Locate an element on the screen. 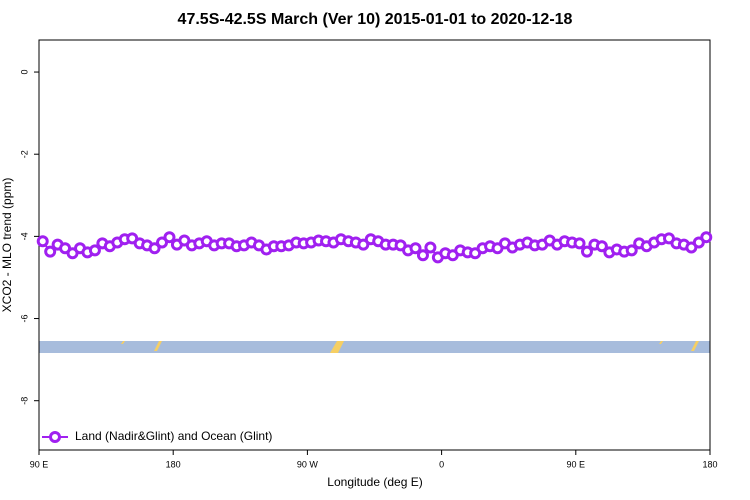  legend: Land (Nadir&Glint) and Ocean (Glint) is located at coordinates (157, 436).